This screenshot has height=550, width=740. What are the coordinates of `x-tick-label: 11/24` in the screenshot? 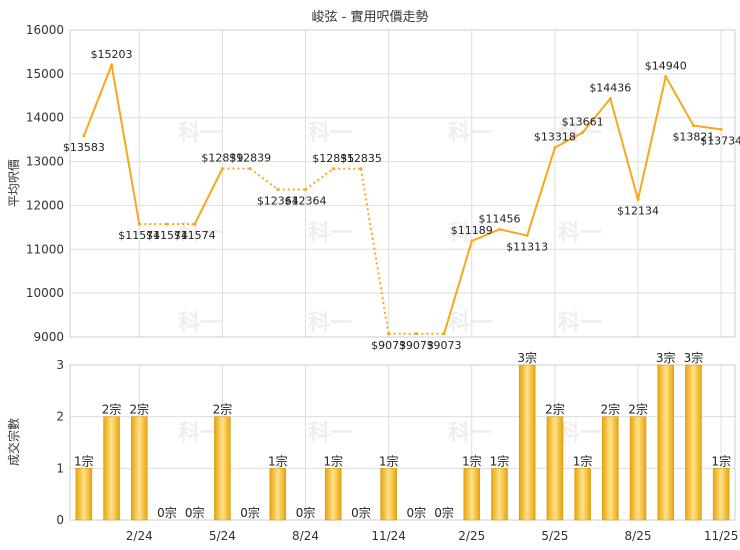 It's located at (388, 536).